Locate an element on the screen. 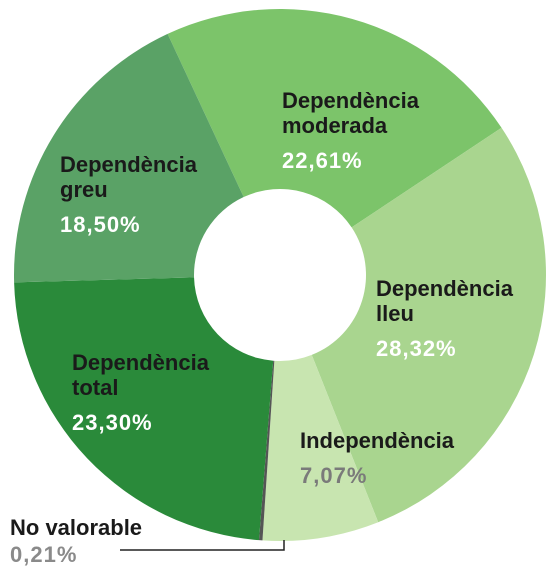  slice-label: Dependència moderada 22,61% is located at coordinates (377, 130).